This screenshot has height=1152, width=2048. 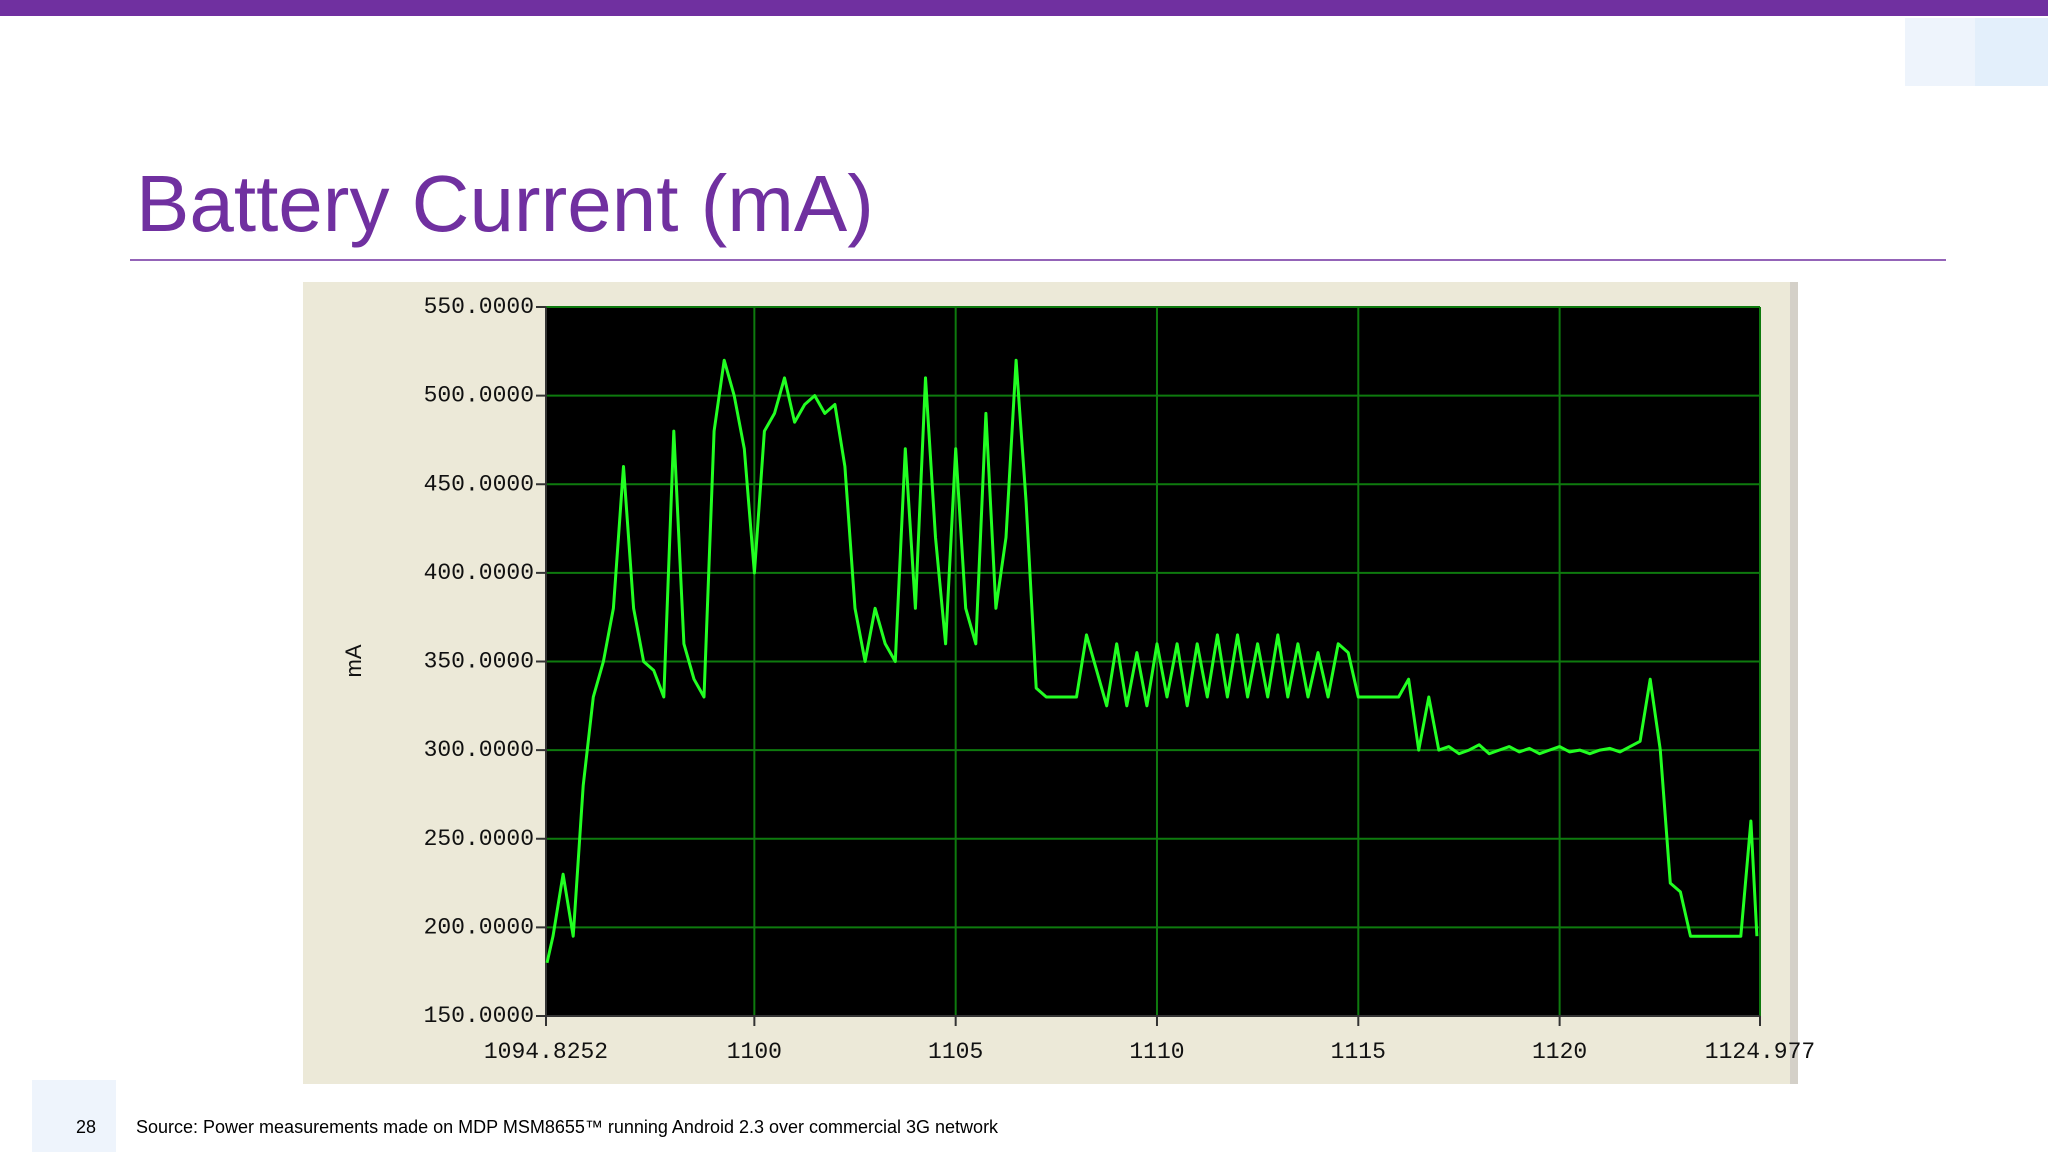 I want to click on top-bar, so click(x=1024, y=8).